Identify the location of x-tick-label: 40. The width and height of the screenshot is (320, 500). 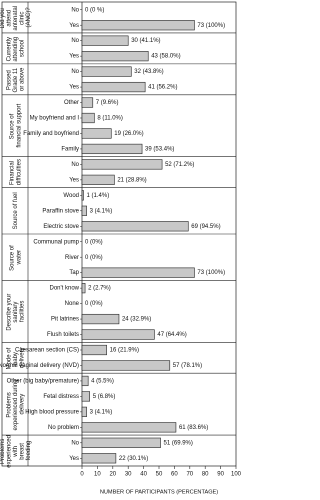
(143, 475).